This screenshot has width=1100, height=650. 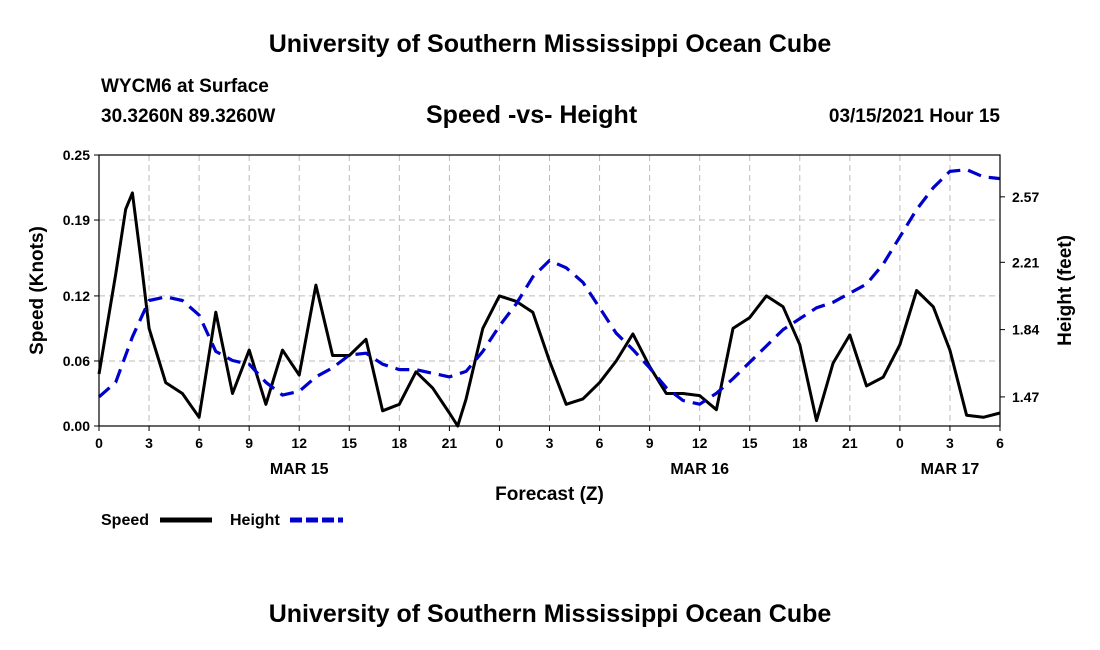 What do you see at coordinates (1025, 330) in the screenshot?
I see `y2-tick-label: 1.84` at bounding box center [1025, 330].